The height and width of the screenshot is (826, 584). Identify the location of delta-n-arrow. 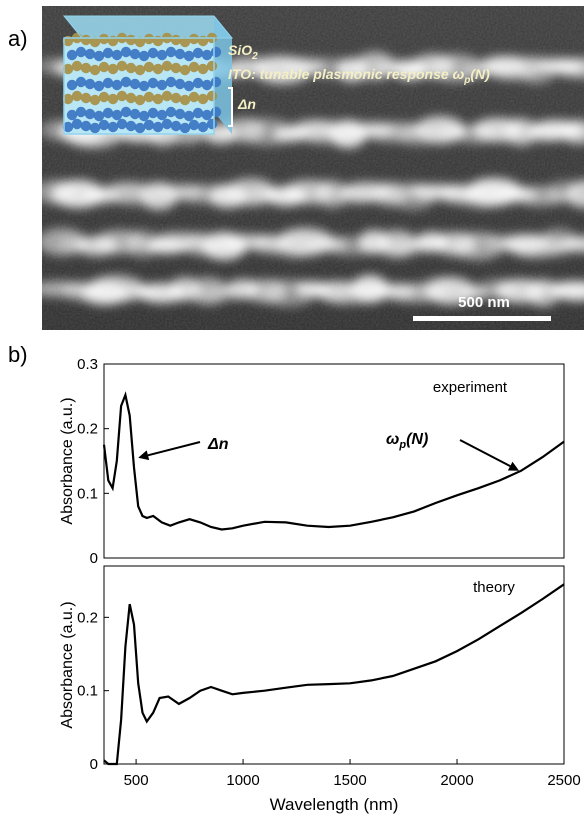
(174, 449).